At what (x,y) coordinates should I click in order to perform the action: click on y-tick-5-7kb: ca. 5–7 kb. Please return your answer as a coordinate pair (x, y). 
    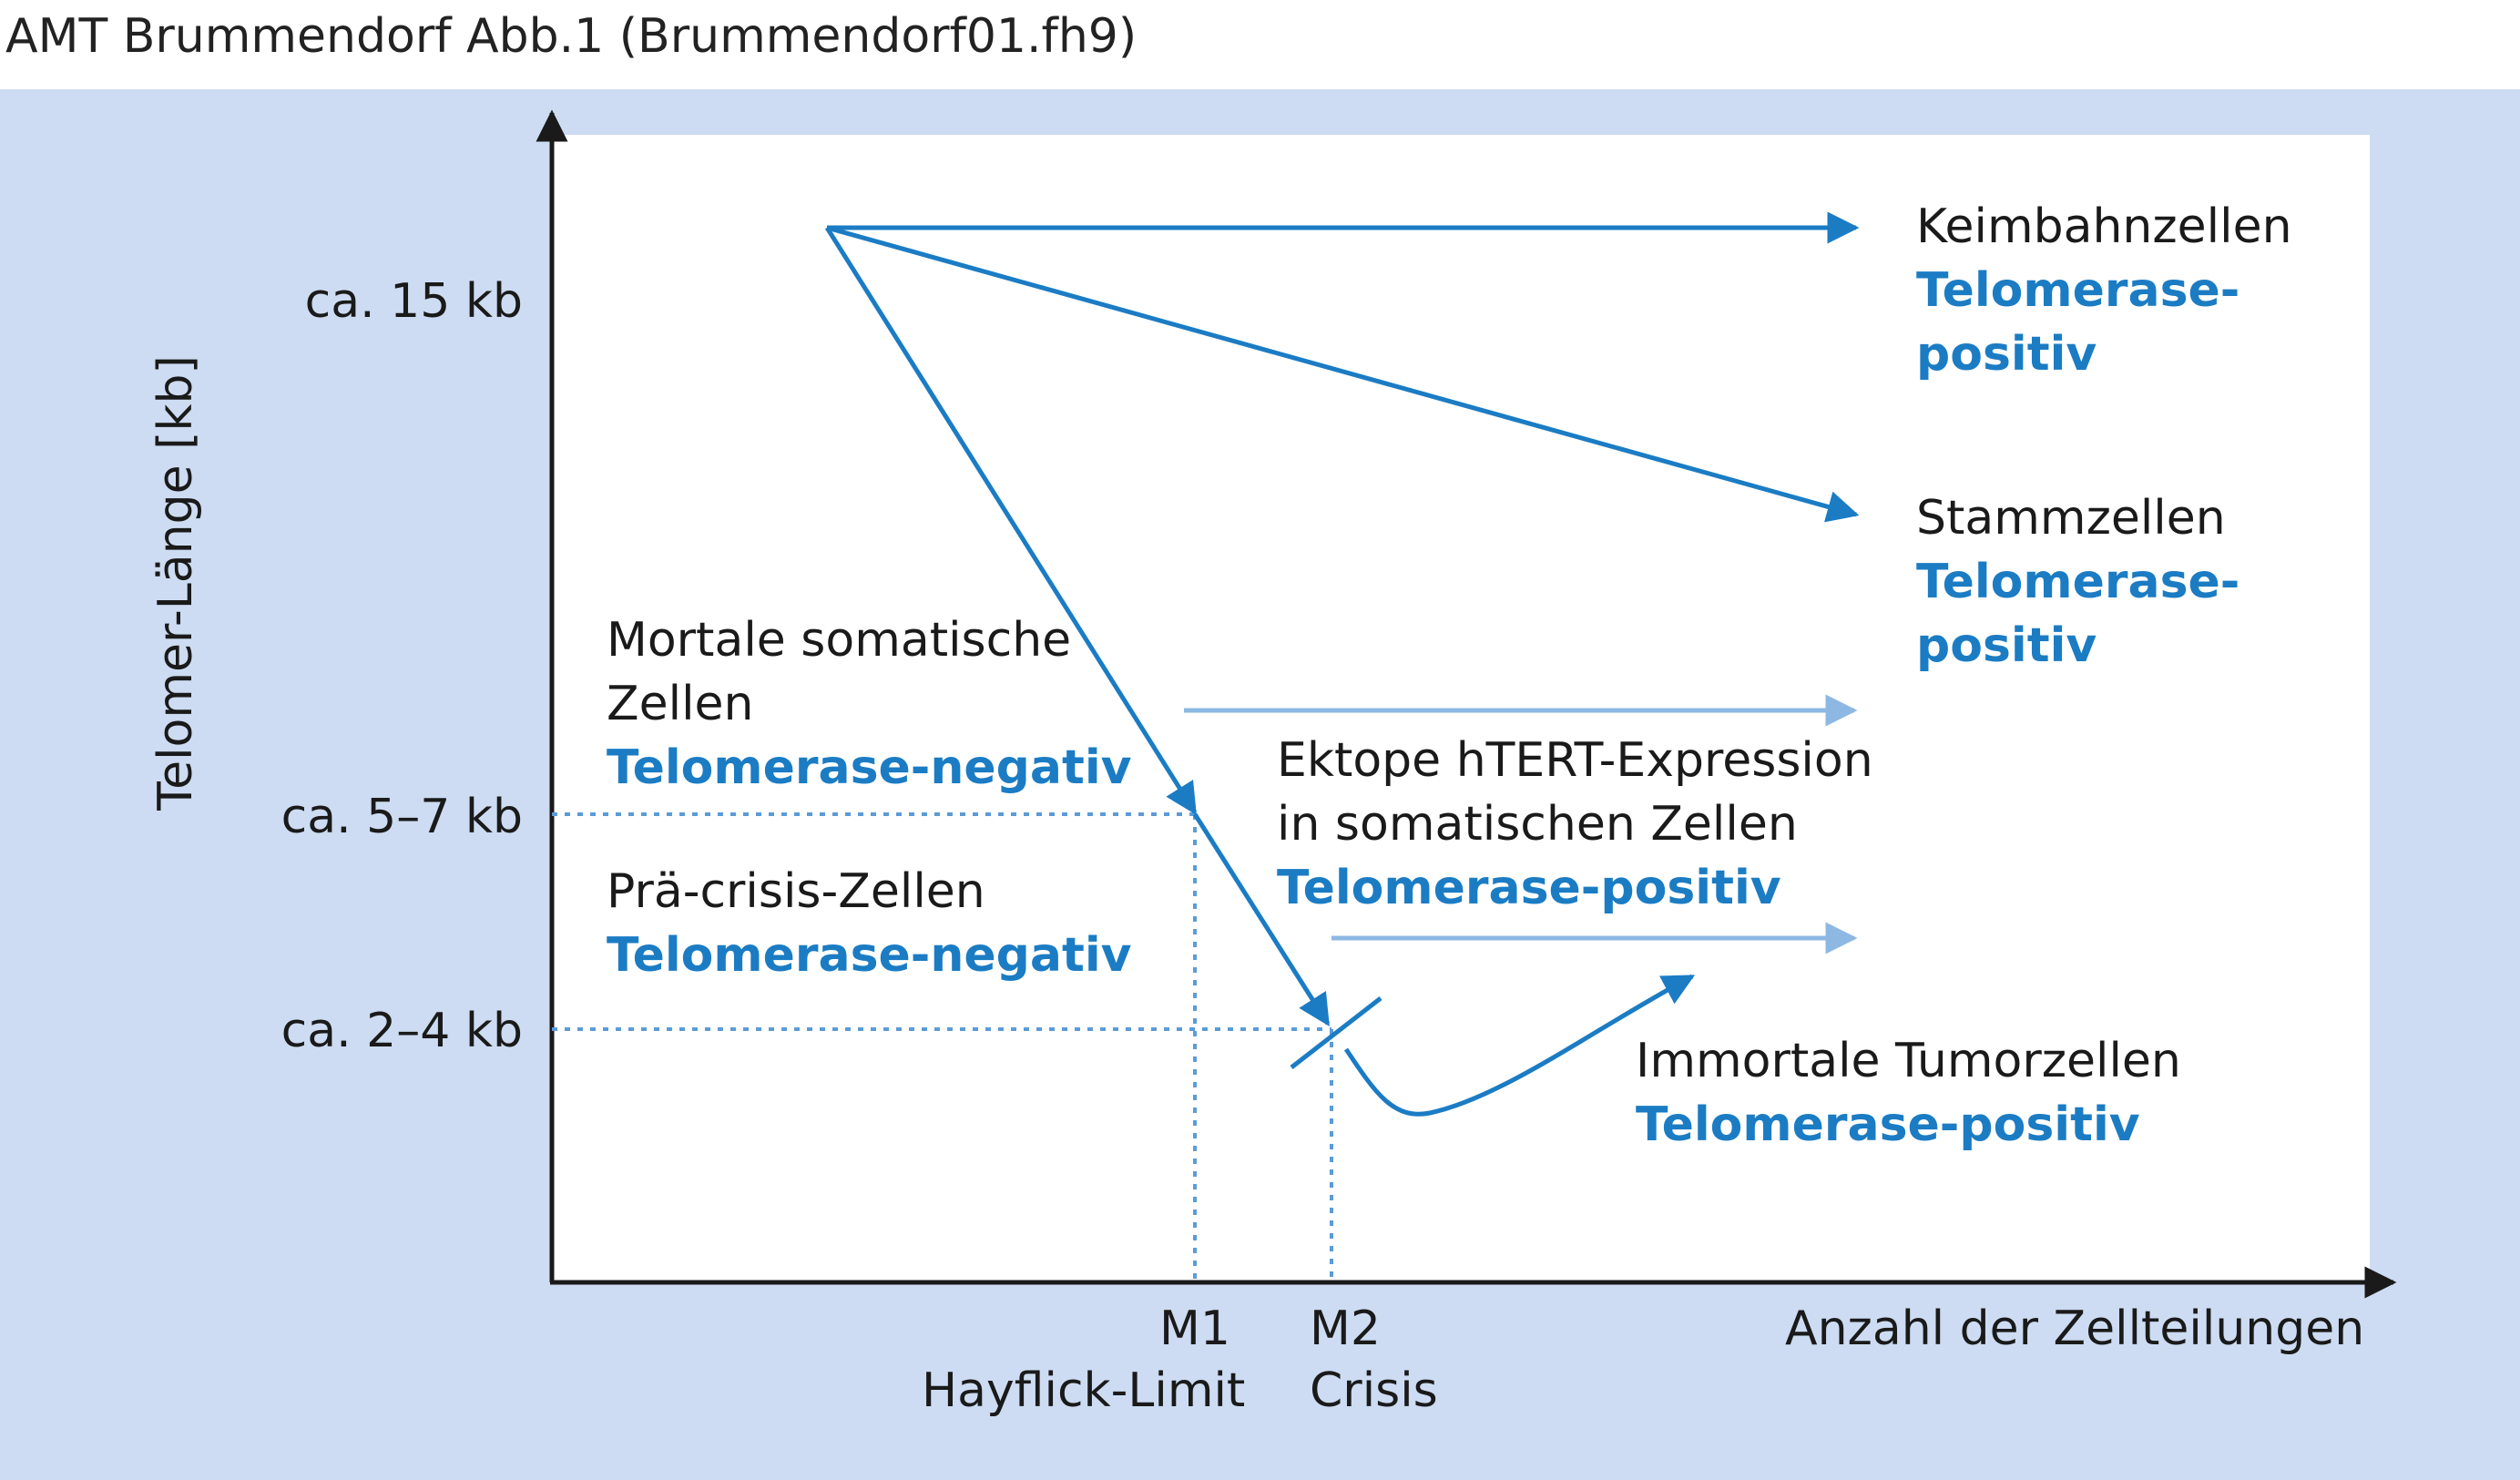
    Looking at the image, I should click on (402, 817).